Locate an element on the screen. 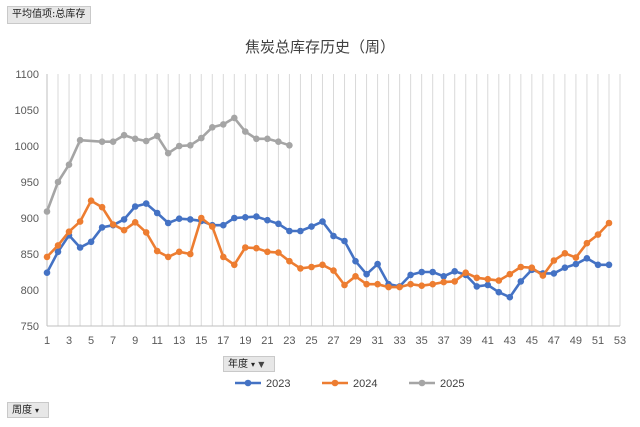 The image size is (640, 427). x-tick-label: 7 is located at coordinates (113, 341).